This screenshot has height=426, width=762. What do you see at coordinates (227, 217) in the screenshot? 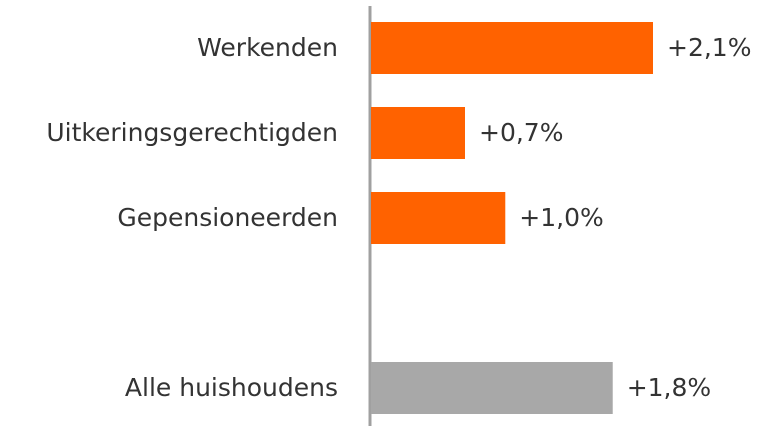
I see `category-label: Gepensioneerden` at bounding box center [227, 217].